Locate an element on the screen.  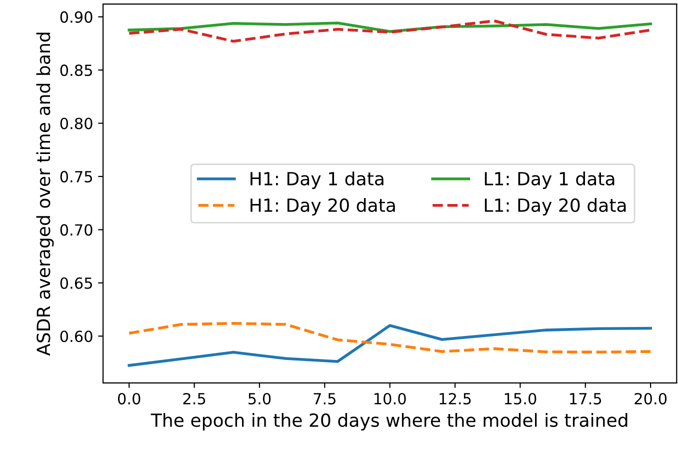
x-tick-label: 12.5 is located at coordinates (455, 398).